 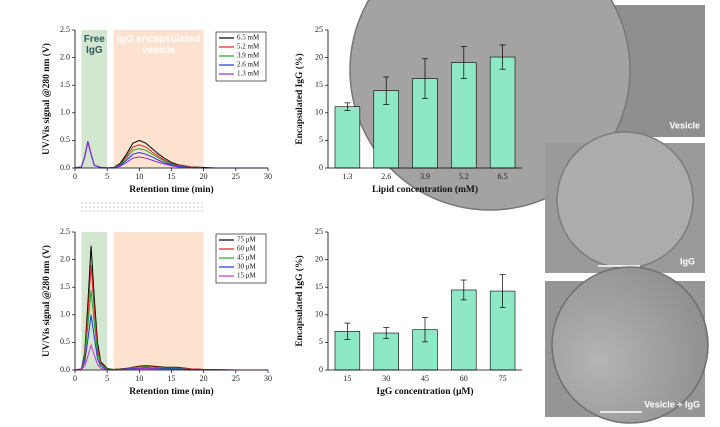 What do you see at coordinates (247, 267) in the screenshot?
I see `legend-label: 30 μM` at bounding box center [247, 267].